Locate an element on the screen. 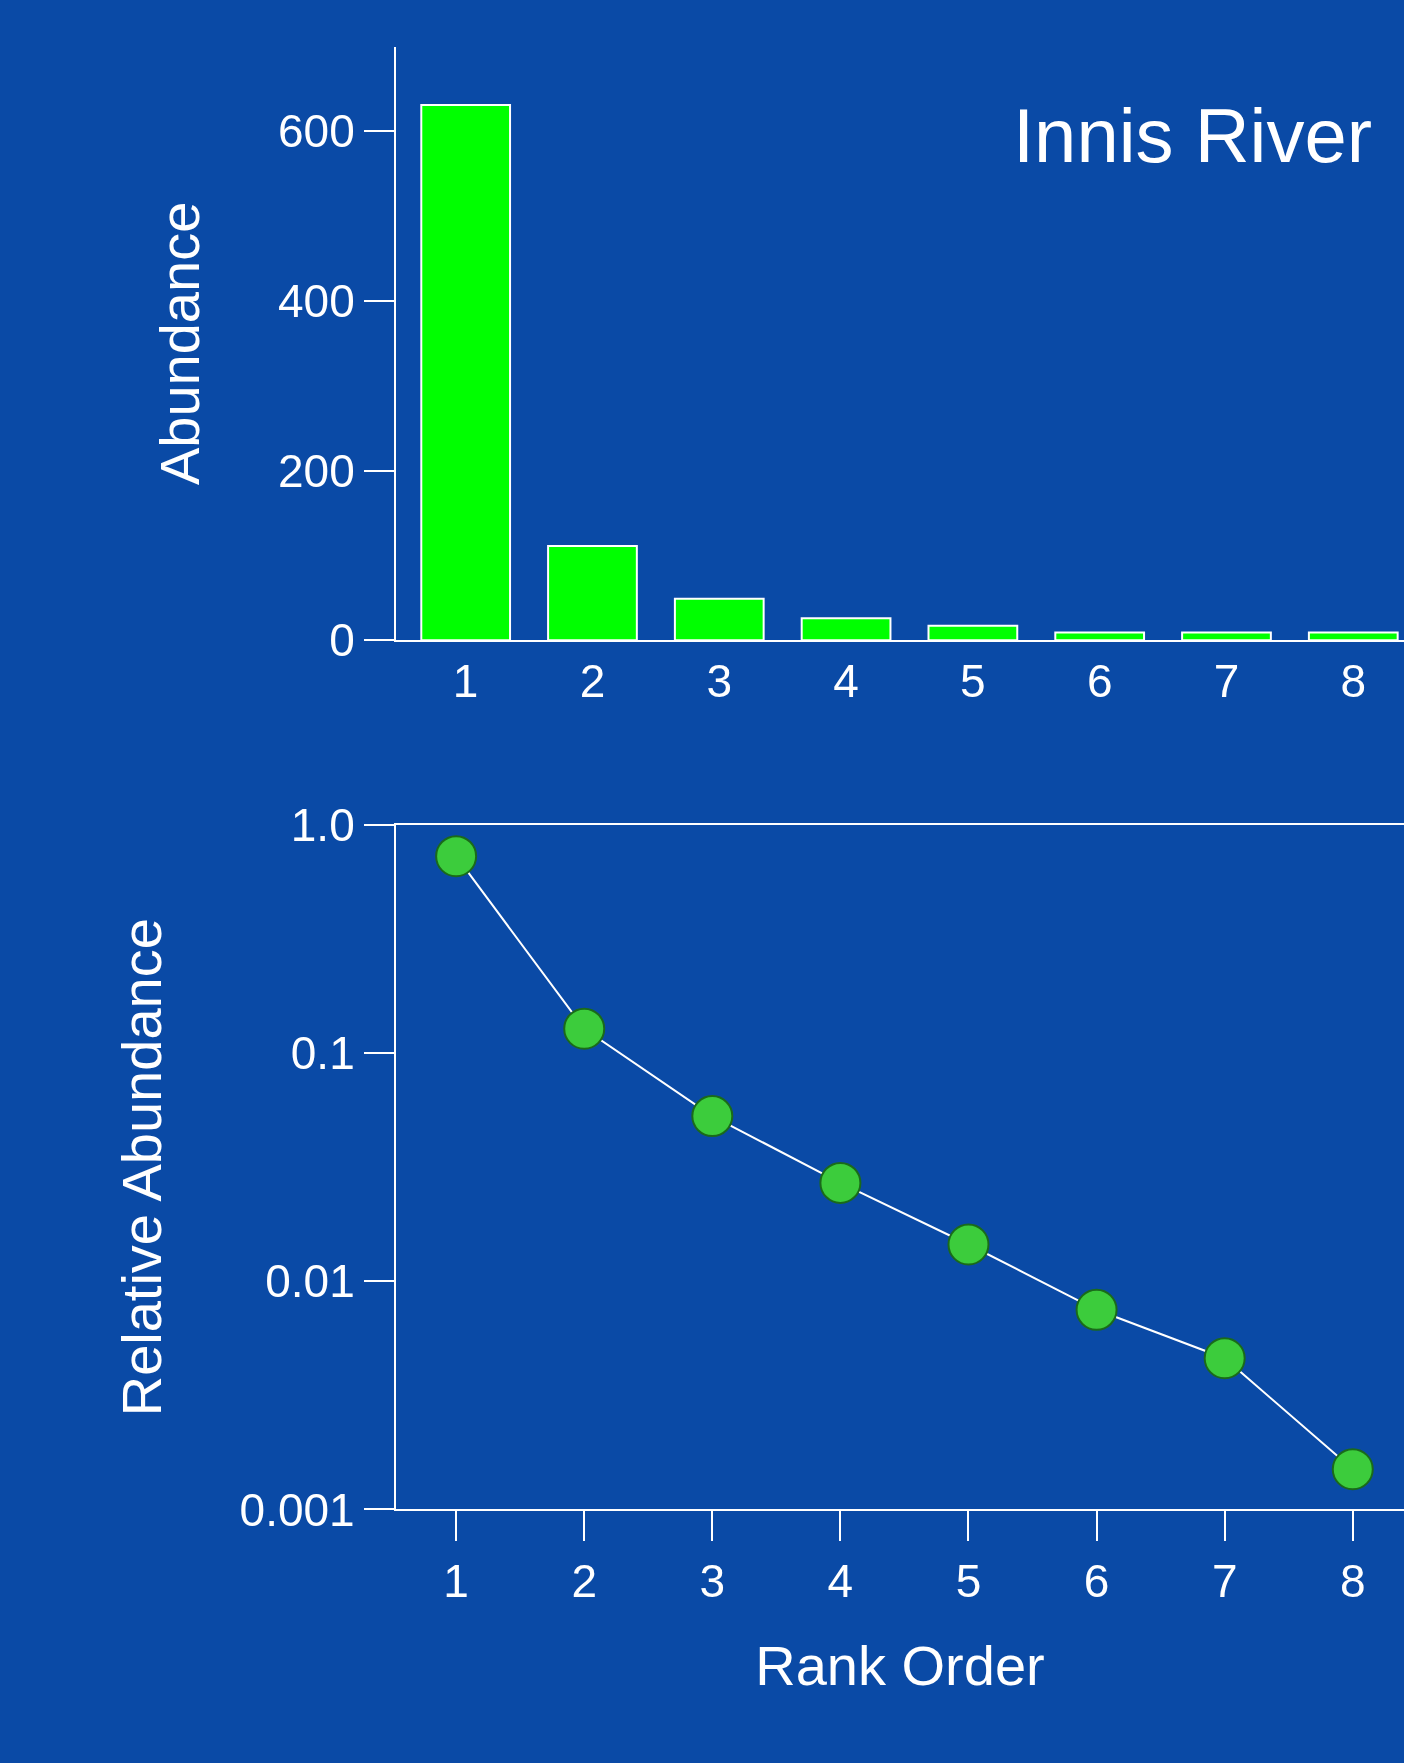 The width and height of the screenshot is (1404, 1763). y-axis-title: Abundance is located at coordinates (180, 343).